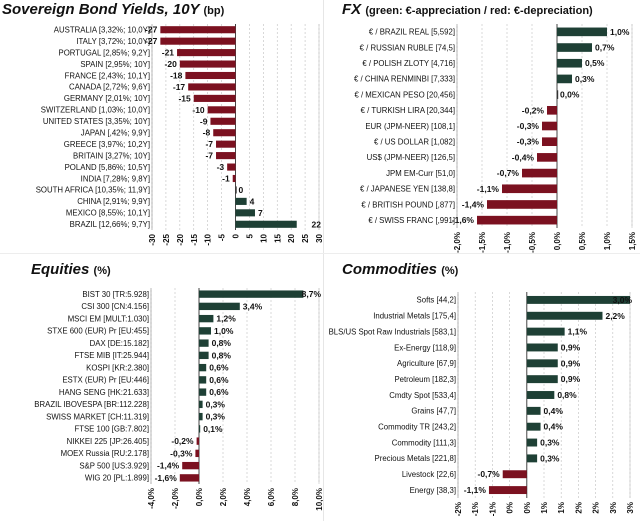  What do you see at coordinates (236, 235) in the screenshot?
I see `bonds-tick-label: 0` at bounding box center [236, 235].